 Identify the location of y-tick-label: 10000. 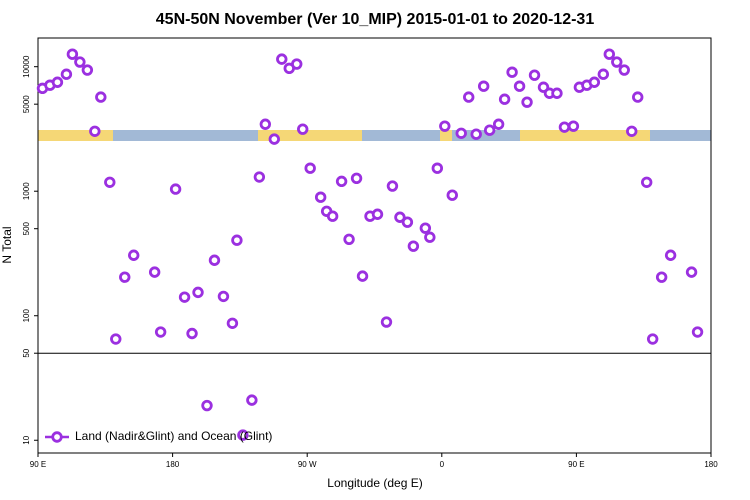
(26, 66).